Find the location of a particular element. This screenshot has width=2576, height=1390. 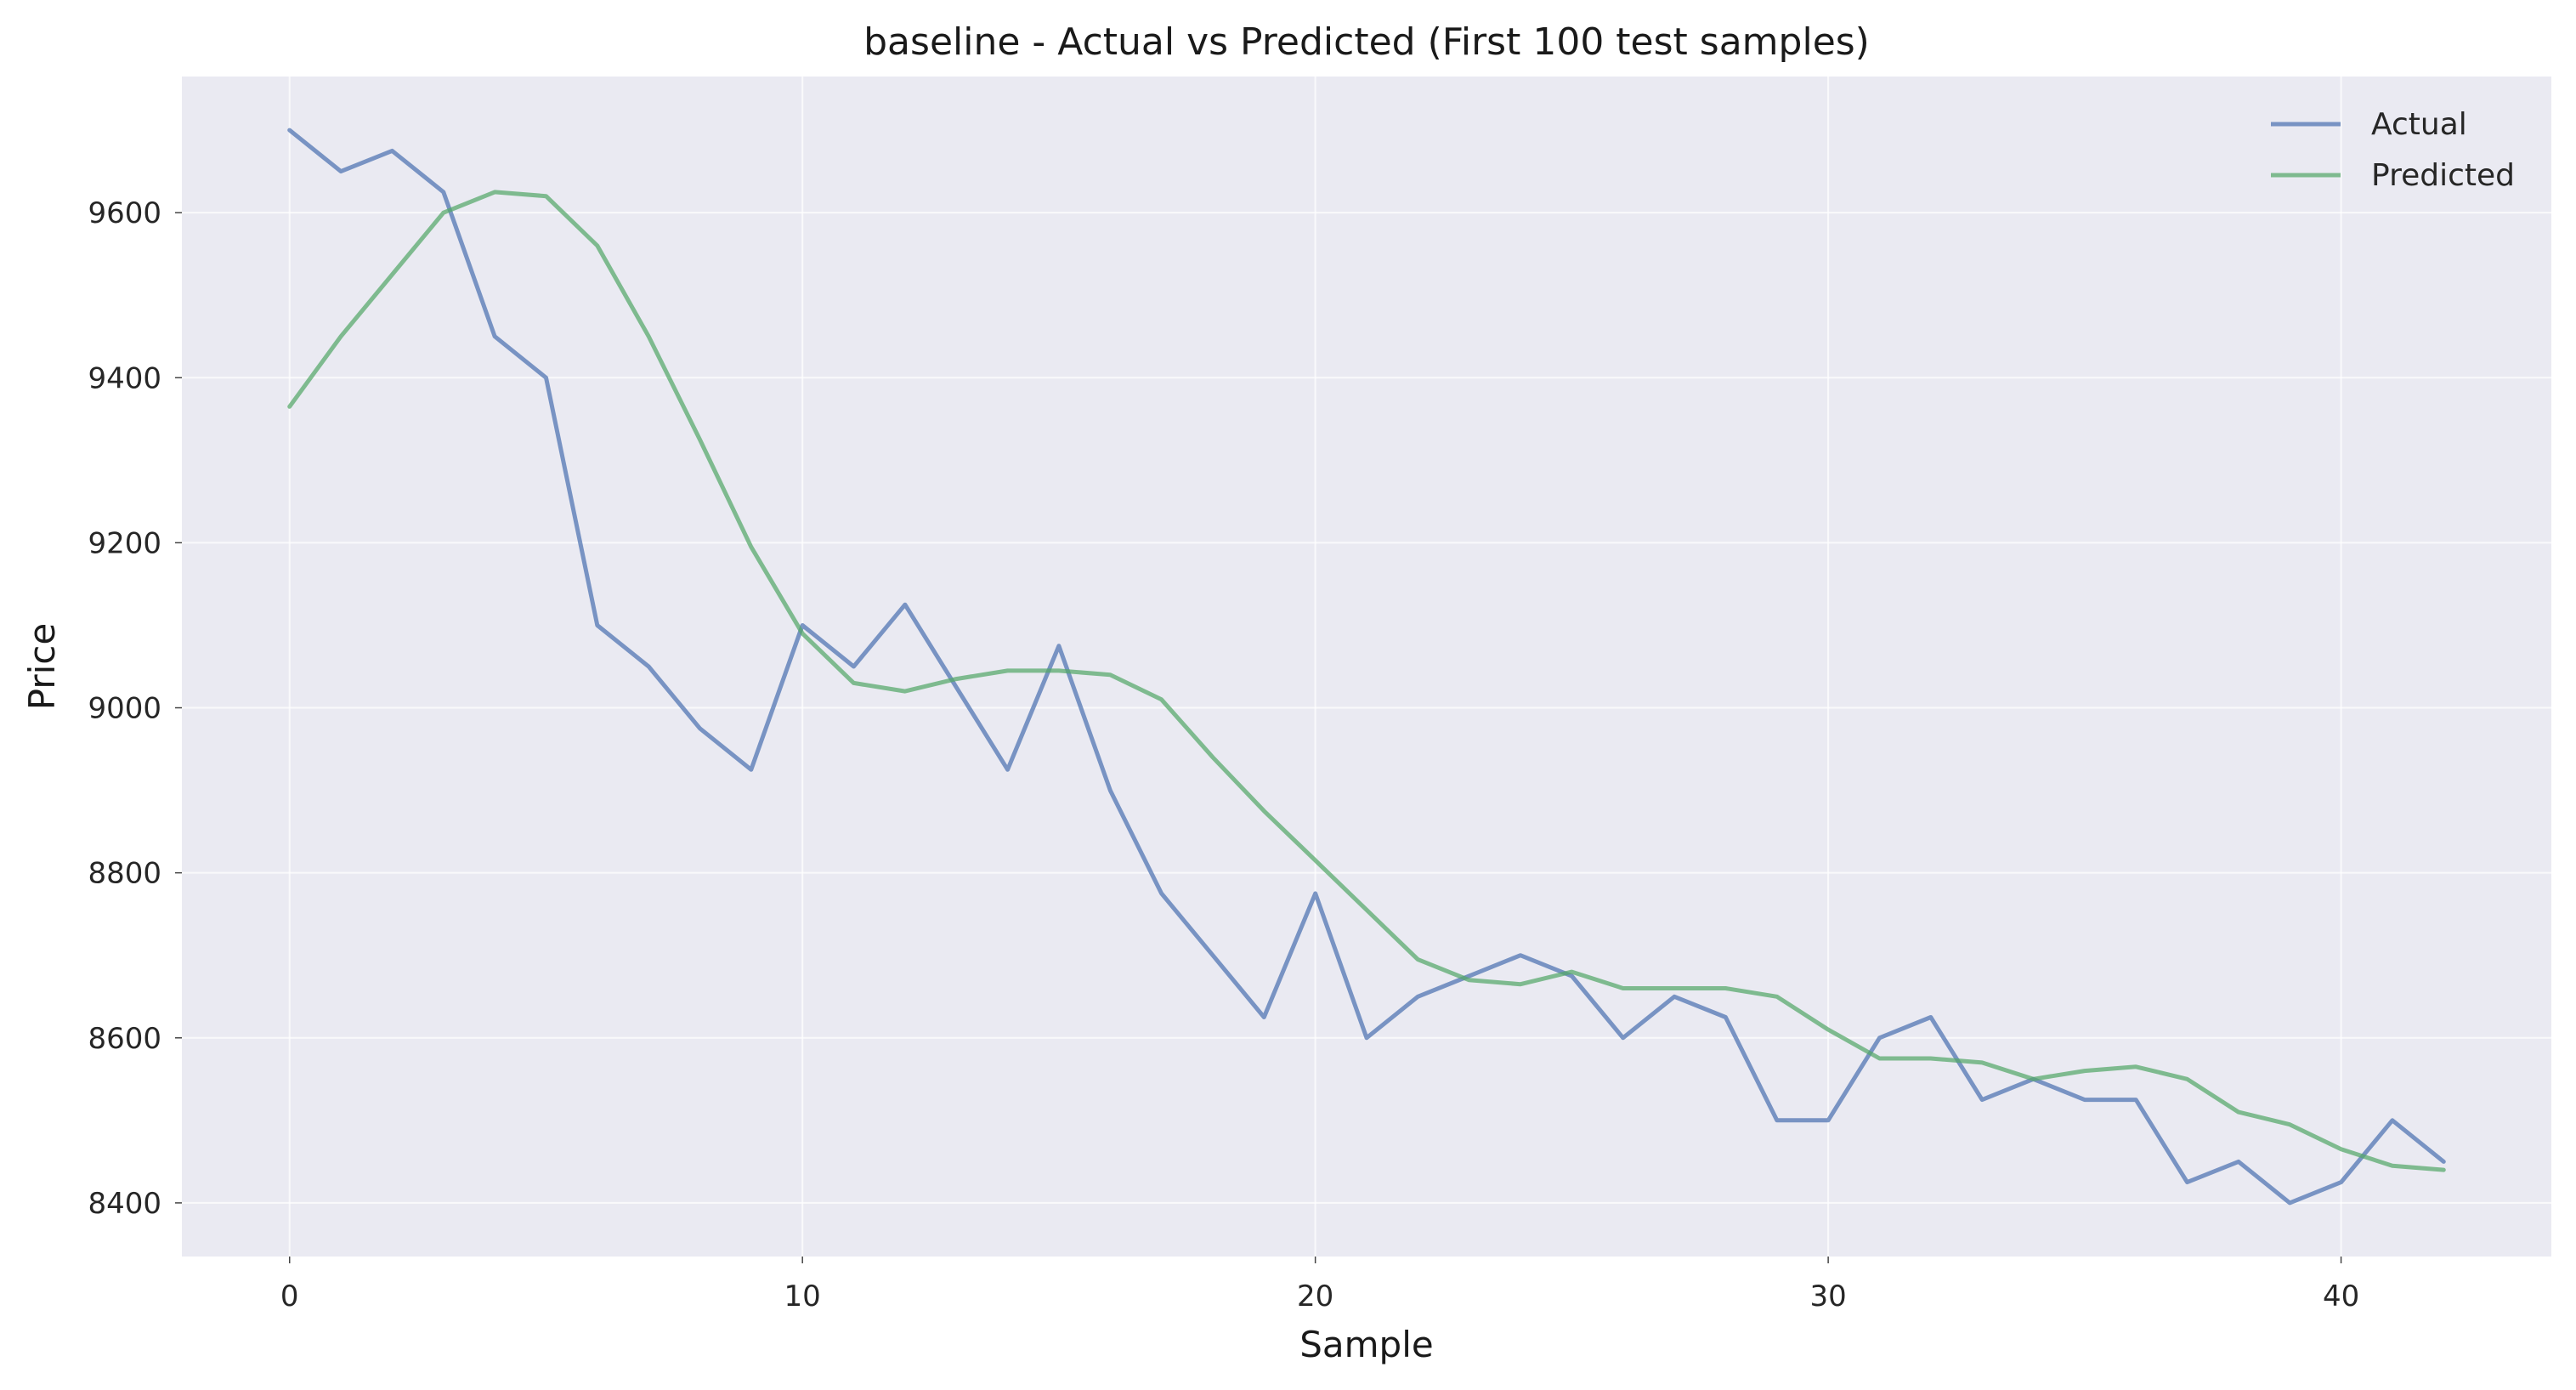

y-tick-label: 9000 is located at coordinates (124, 709).